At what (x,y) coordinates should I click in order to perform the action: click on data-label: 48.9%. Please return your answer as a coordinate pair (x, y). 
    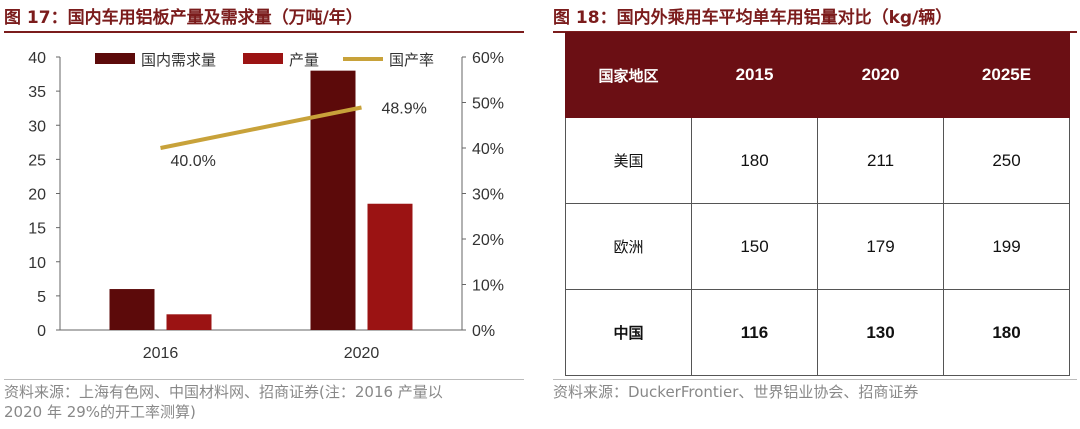
    Looking at the image, I should click on (404, 109).